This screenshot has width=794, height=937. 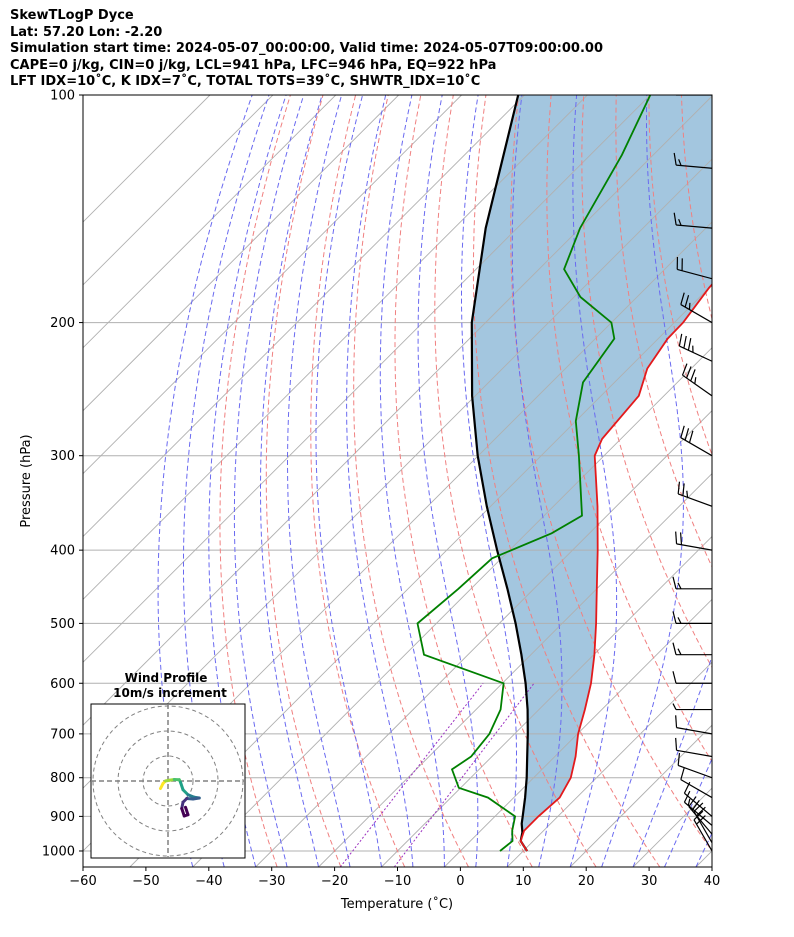 What do you see at coordinates (62, 474) in the screenshot?
I see `y-axis-ticks: 1000 900 800 700 600 500 400 300 200 100` at bounding box center [62, 474].